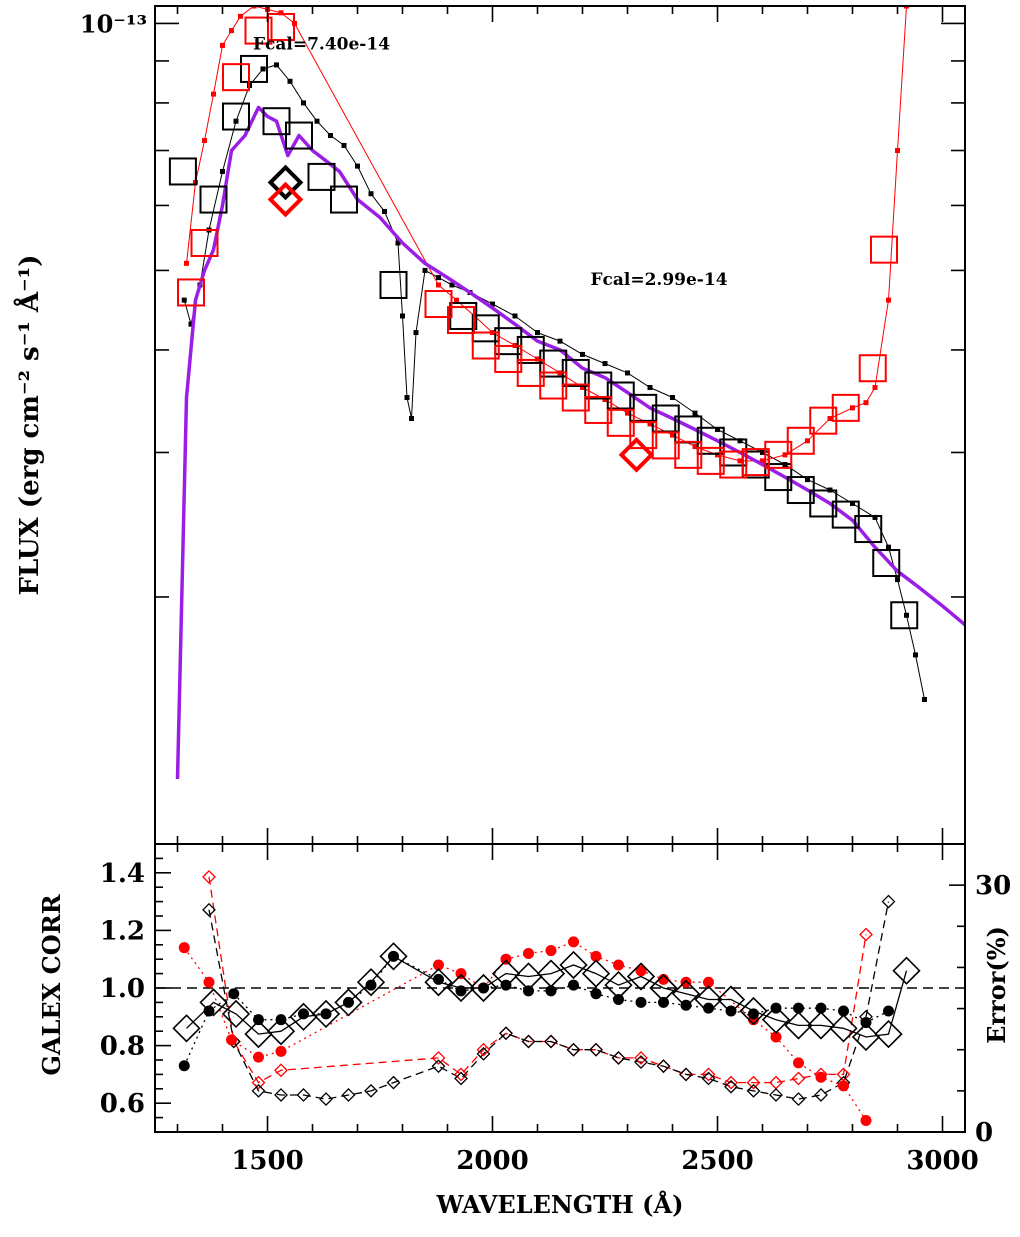  Describe the element at coordinates (113, 23) in the screenshot. I see `top-y-tick-label: 10⁻¹³` at that location.